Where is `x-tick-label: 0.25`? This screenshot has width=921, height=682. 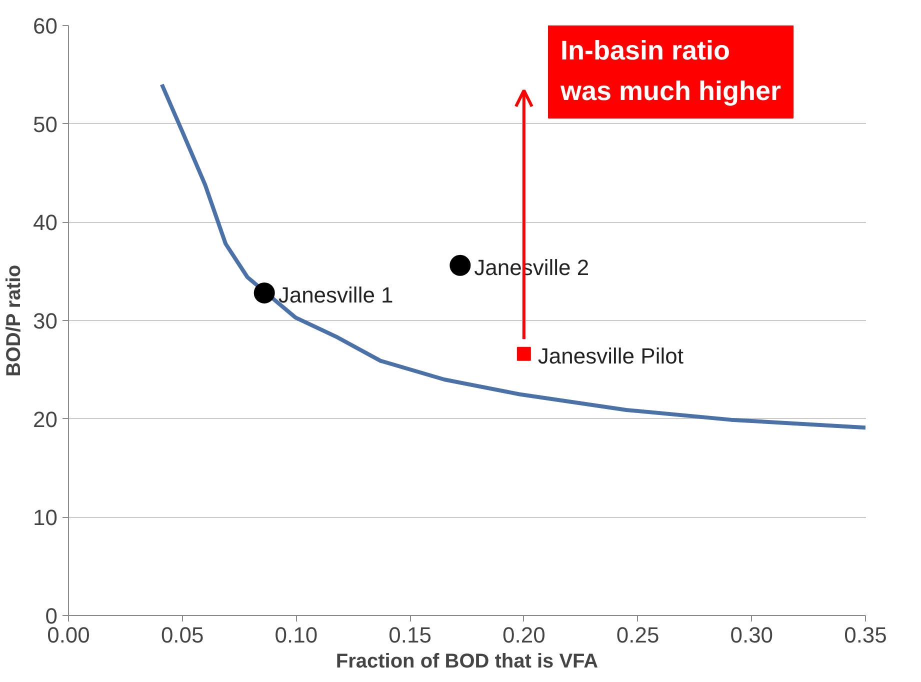 x-tick-label: 0.25 is located at coordinates (638, 635).